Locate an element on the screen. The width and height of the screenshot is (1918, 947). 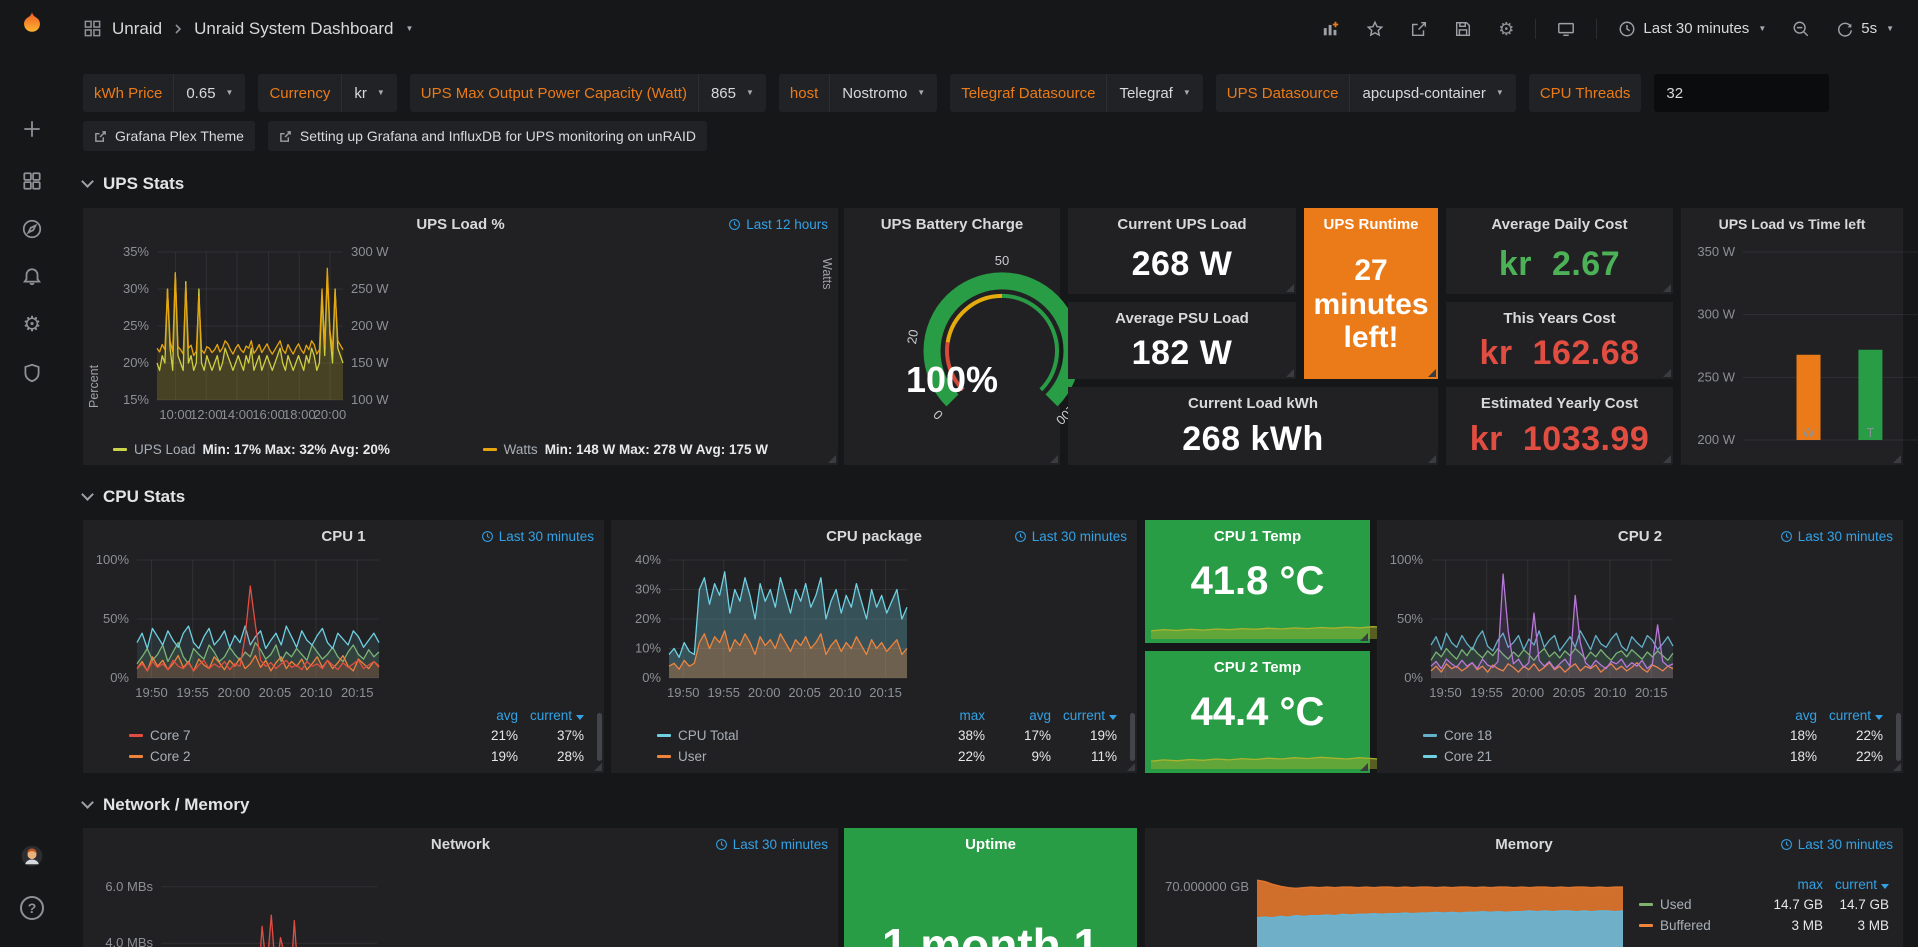
cpu-threads-input is located at coordinates (1742, 93).